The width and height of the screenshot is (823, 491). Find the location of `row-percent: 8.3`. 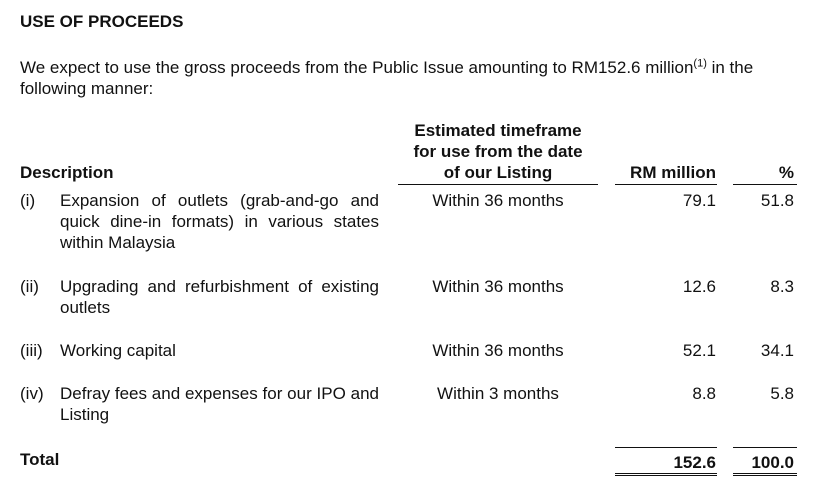

row-percent: 8.3 is located at coordinates (782, 286).